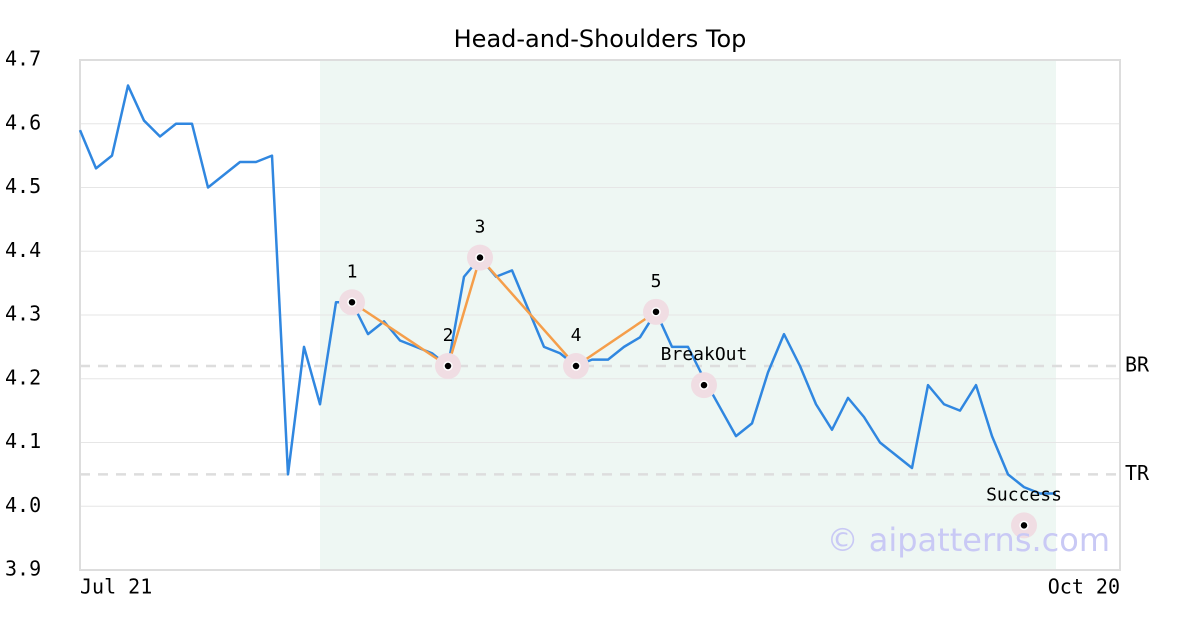  I want to click on point-label: 1, so click(352, 271).